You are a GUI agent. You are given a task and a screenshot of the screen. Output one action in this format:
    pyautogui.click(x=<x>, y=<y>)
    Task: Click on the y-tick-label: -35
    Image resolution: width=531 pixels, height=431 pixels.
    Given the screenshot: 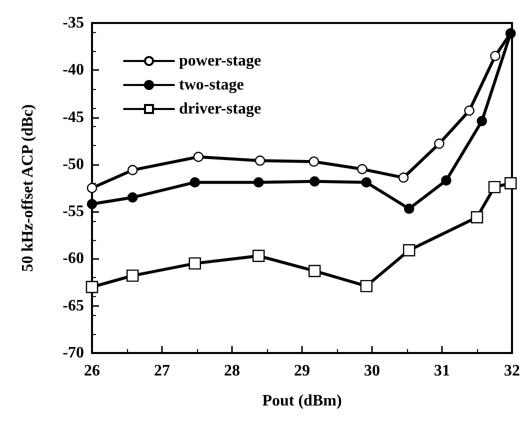 What is the action you would take?
    pyautogui.click(x=73, y=23)
    